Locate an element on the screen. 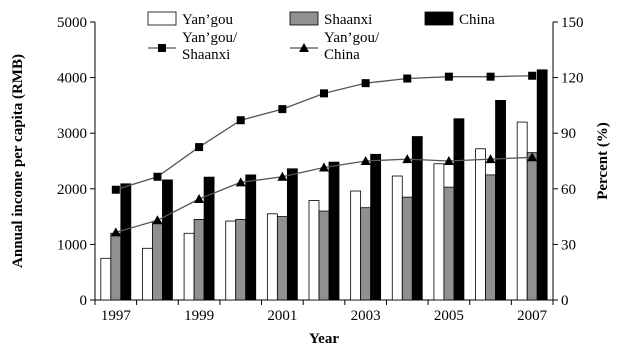 The image size is (624, 348). left-tick-label: 1000 is located at coordinates (72, 245).